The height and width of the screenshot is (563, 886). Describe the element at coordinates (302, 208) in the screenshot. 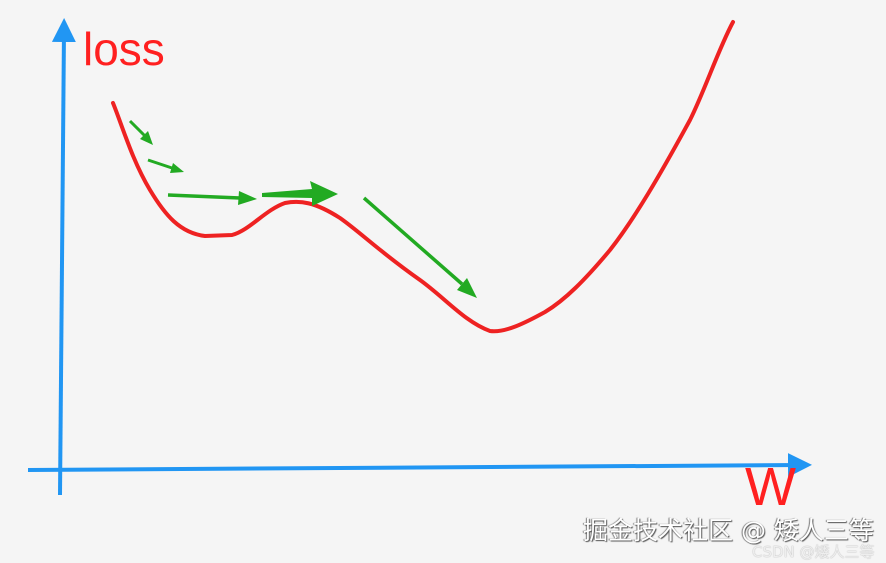

I see `gradient-step-arrows` at that location.